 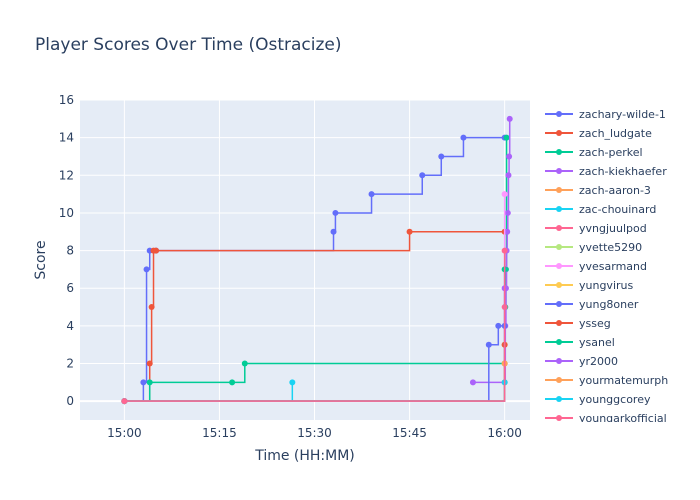 What do you see at coordinates (66, 213) in the screenshot?
I see `y-tick-label: 10` at bounding box center [66, 213].